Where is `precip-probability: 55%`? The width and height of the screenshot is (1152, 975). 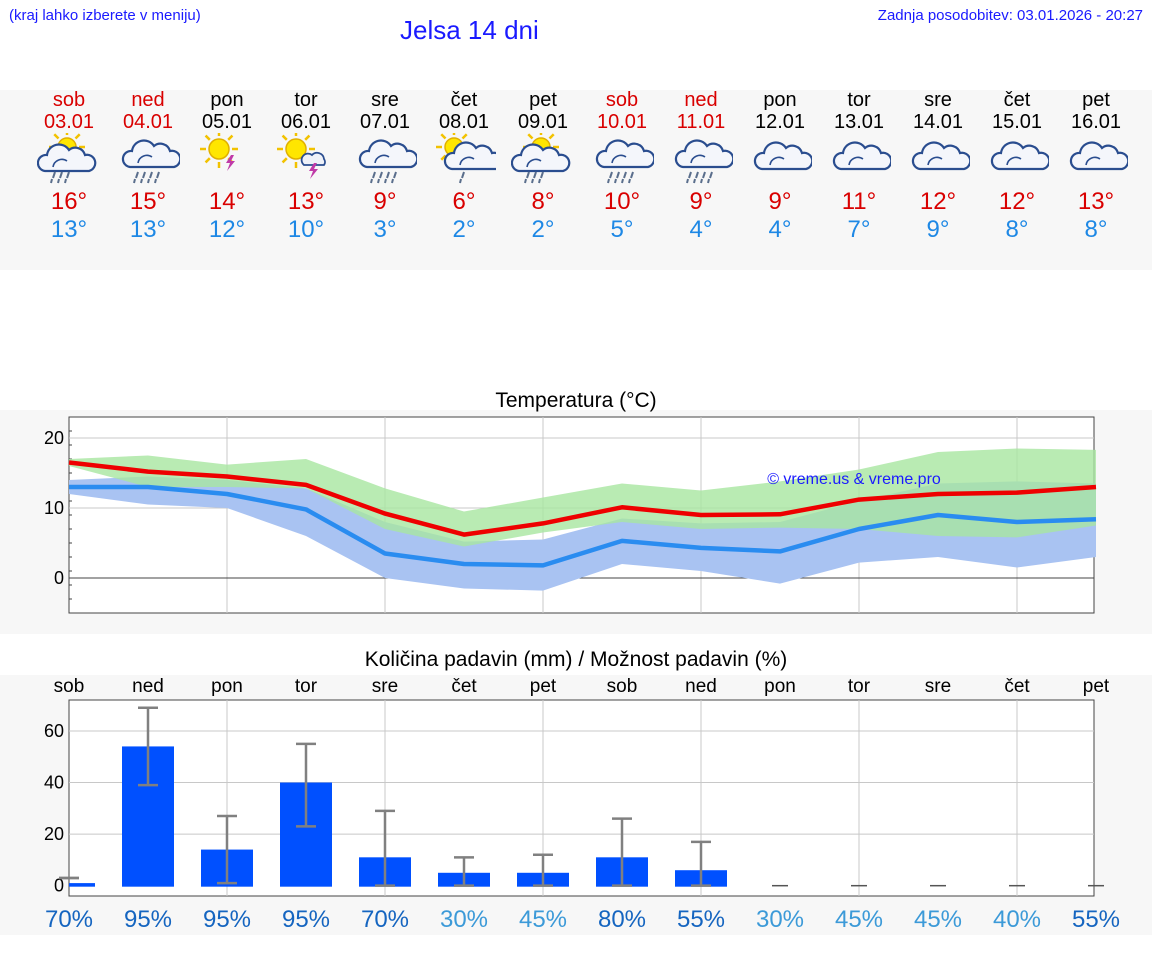 precip-probability: 55% is located at coordinates (1096, 919).